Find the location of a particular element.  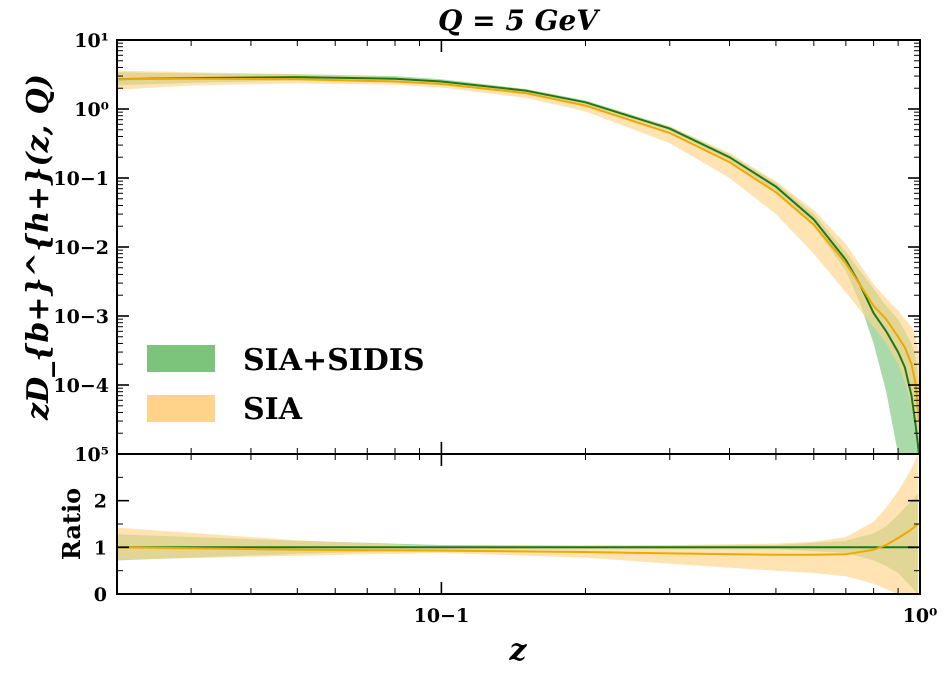

bottom-y-tick-label: 1 is located at coordinates (100, 548).